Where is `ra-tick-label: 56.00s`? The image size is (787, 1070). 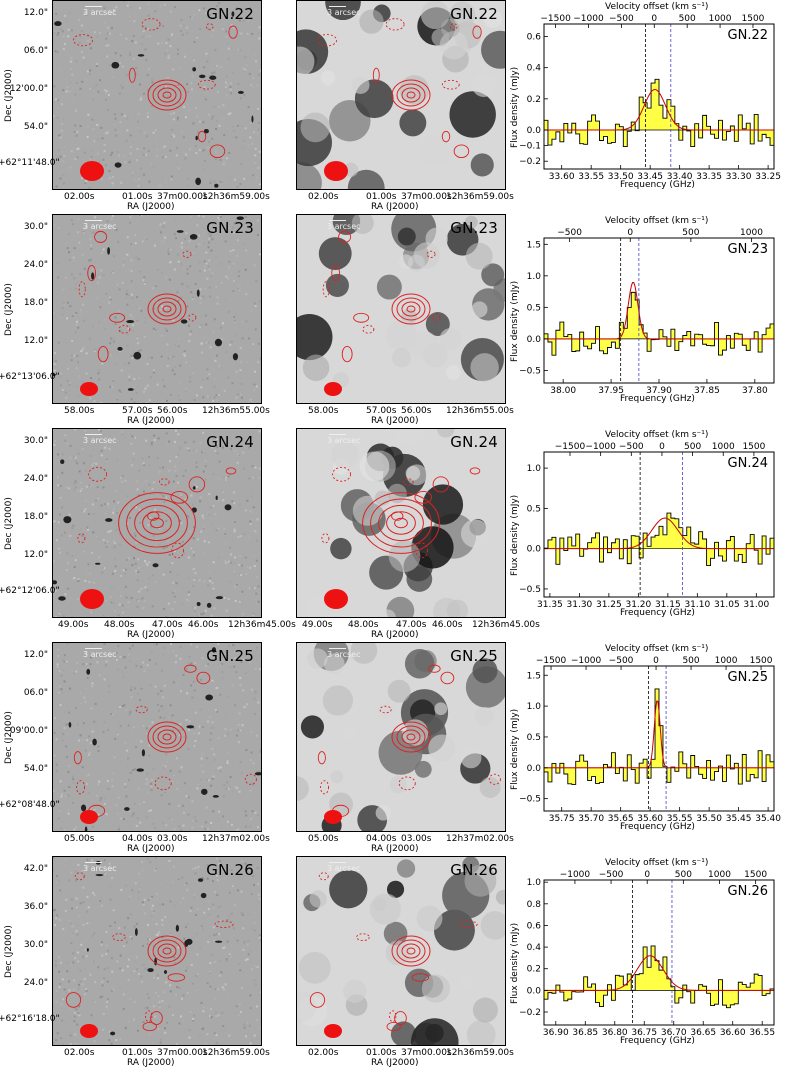
ra-tick-label: 56.00s is located at coordinates (416, 411).